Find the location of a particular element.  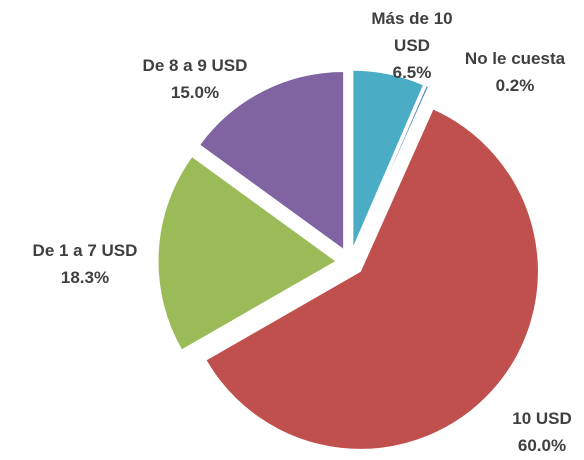

slice-name: De 1 a 7 USD is located at coordinates (85, 250).